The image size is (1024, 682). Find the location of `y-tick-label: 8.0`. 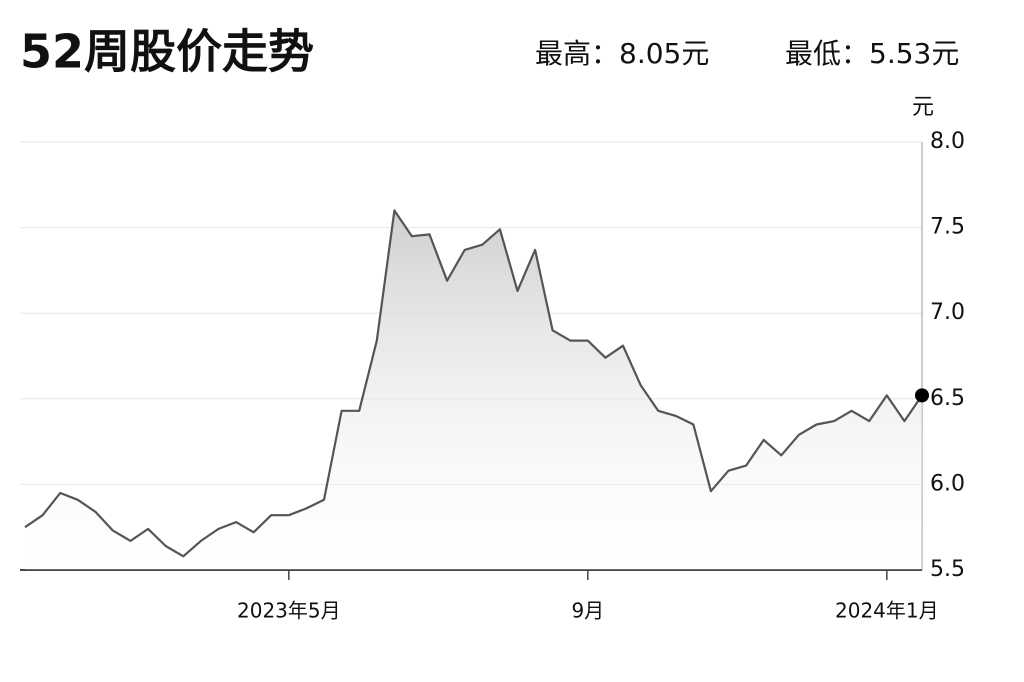

y-tick-label: 8.0 is located at coordinates (947, 141).